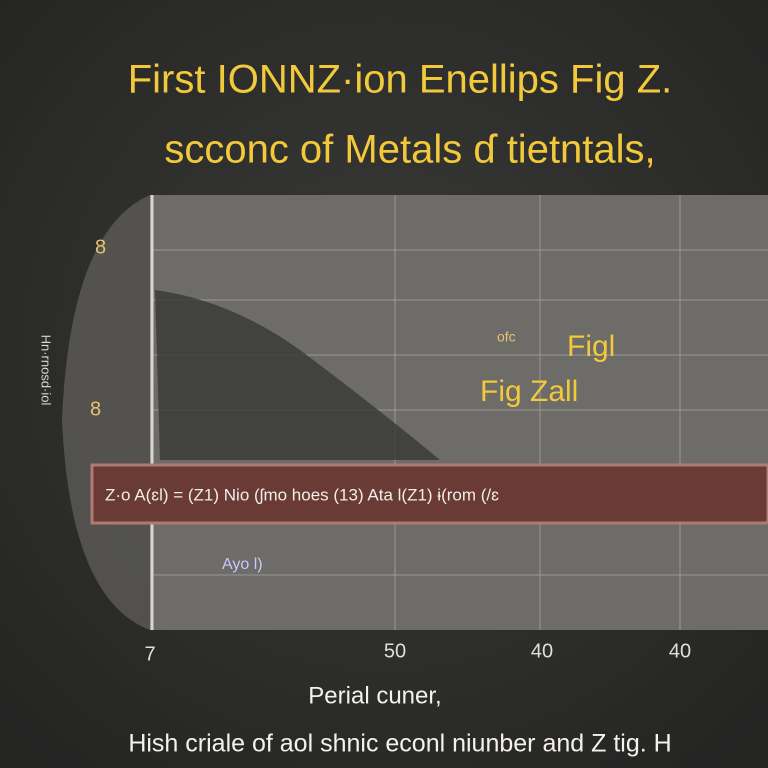 The width and height of the screenshot is (768, 768). Describe the element at coordinates (506, 337) in the screenshot. I see `annotation: ofc` at that location.